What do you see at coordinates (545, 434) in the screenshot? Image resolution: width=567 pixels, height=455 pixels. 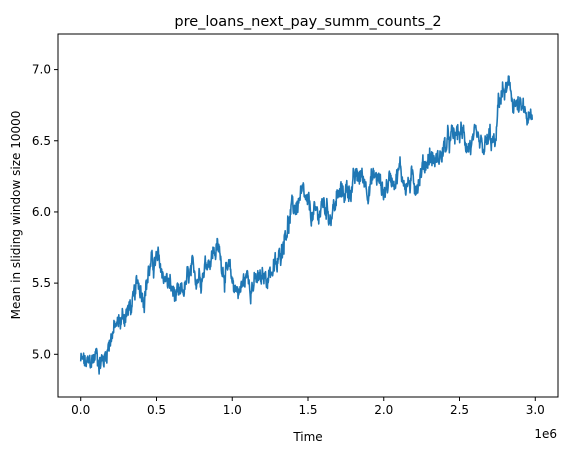 I see `x-axis-offset-label: 1e6` at bounding box center [545, 434].